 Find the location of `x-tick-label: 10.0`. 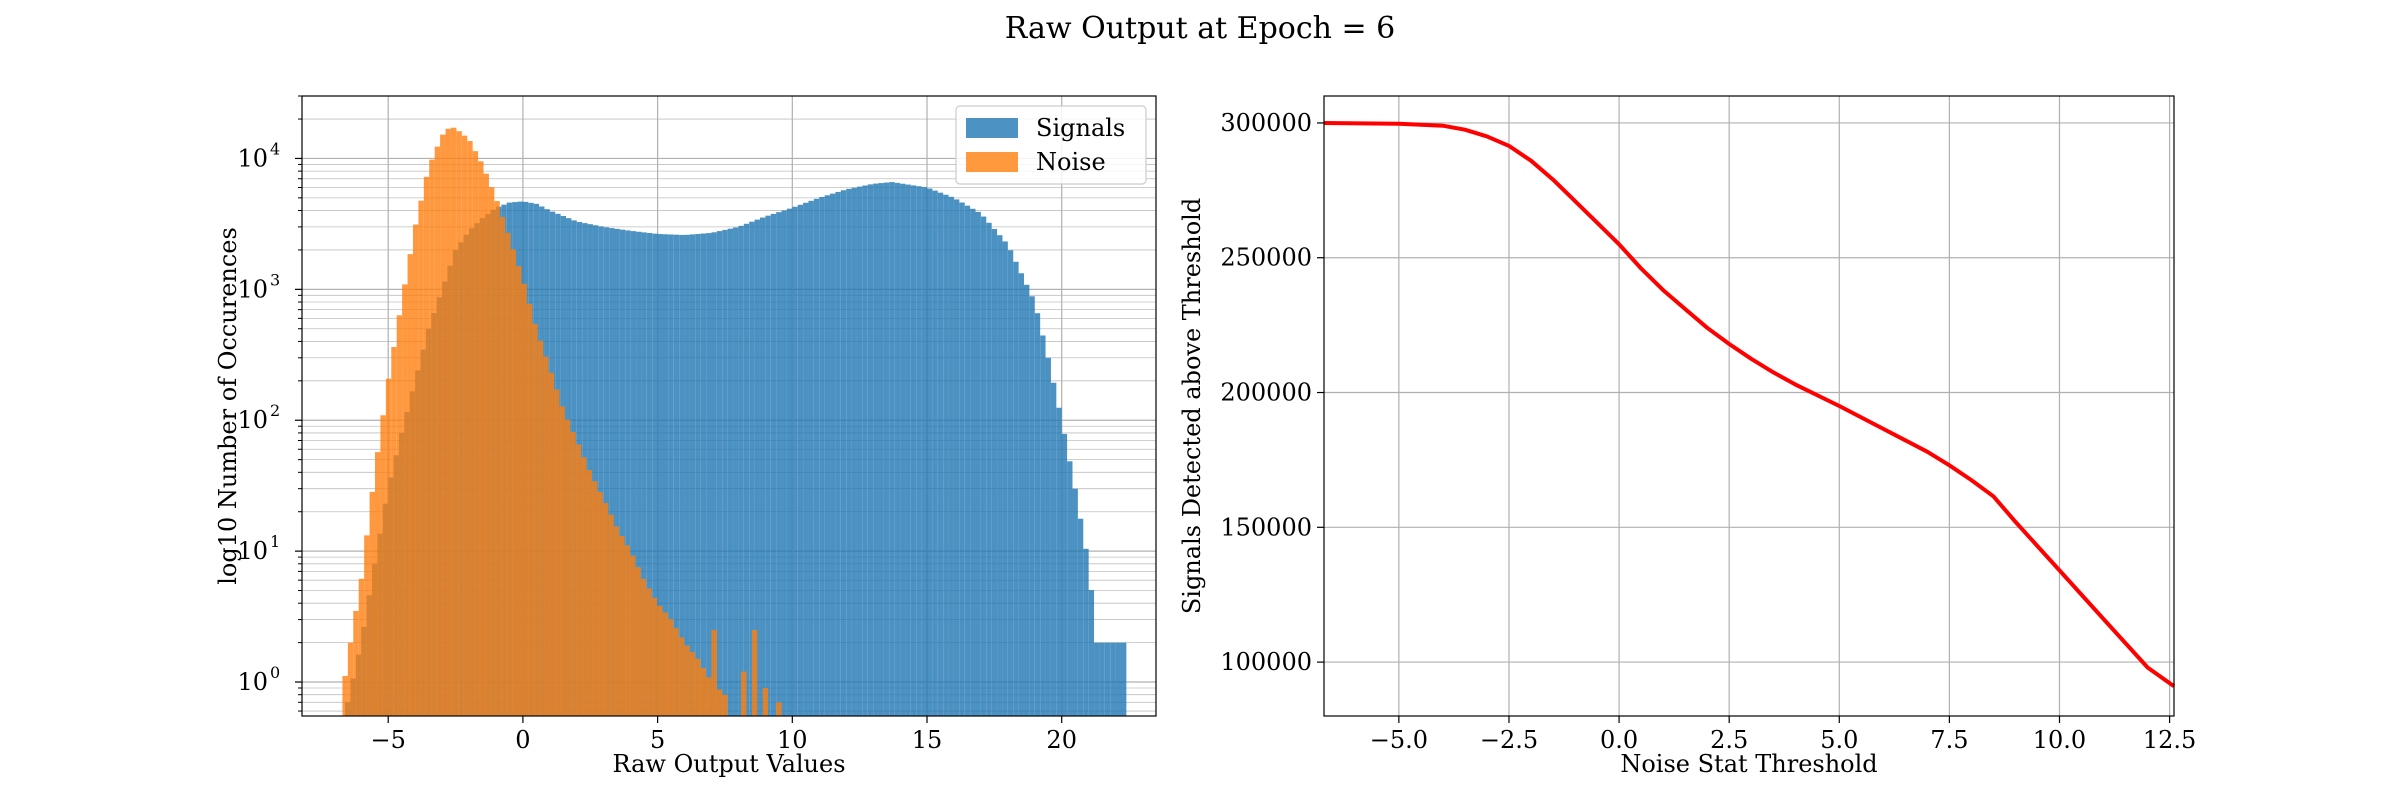

x-tick-label: 10.0 is located at coordinates (2059, 740).